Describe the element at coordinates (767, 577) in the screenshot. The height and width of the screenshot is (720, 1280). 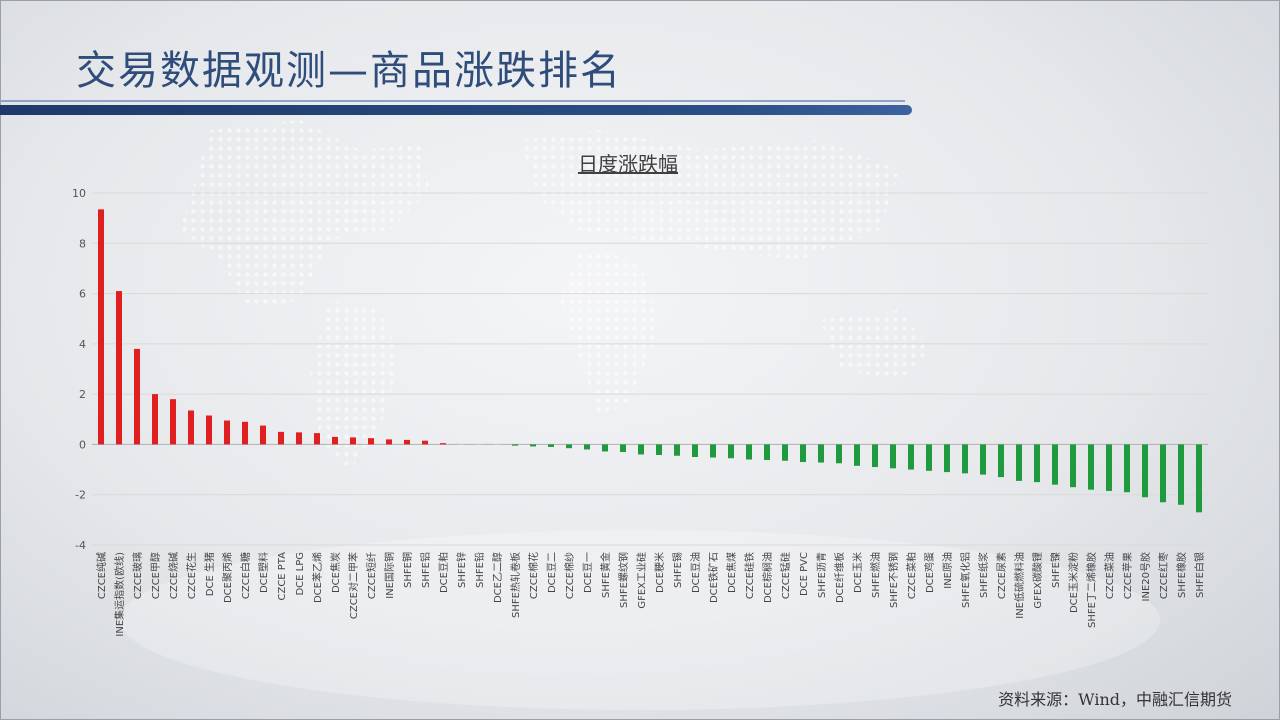
I see `x-tick-label: DCE棕榈油` at that location.